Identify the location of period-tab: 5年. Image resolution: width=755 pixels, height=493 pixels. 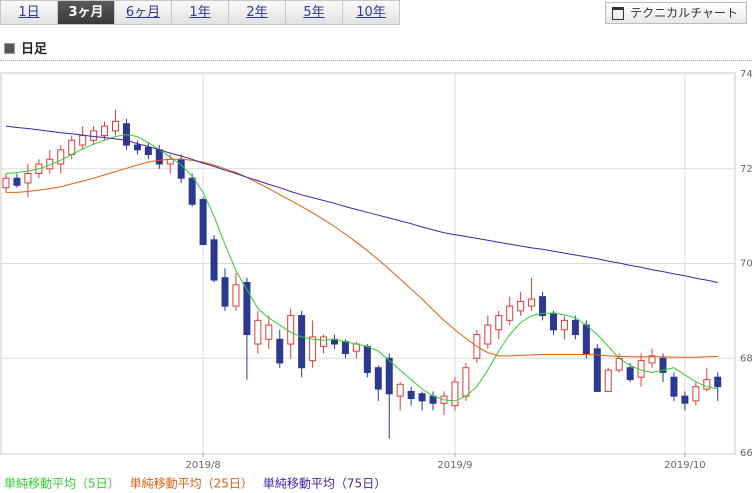
(314, 12).